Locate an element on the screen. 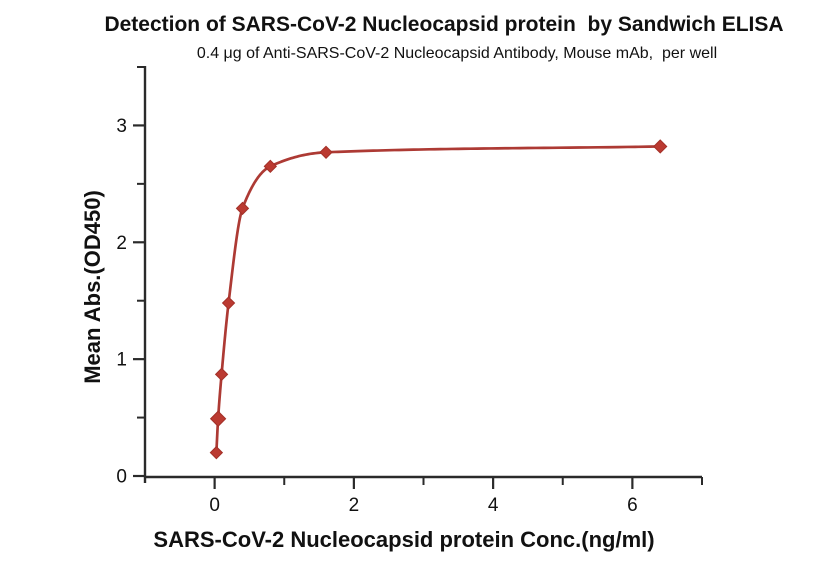 This screenshot has width=815, height=572. x-tick-label: 2 is located at coordinates (354, 505).